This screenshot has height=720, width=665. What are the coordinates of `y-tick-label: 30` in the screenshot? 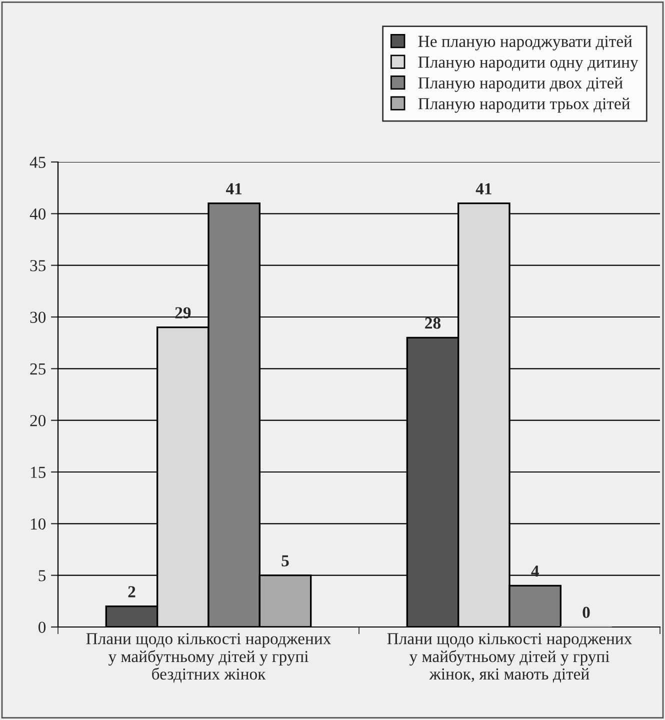 It's located at (38, 317).